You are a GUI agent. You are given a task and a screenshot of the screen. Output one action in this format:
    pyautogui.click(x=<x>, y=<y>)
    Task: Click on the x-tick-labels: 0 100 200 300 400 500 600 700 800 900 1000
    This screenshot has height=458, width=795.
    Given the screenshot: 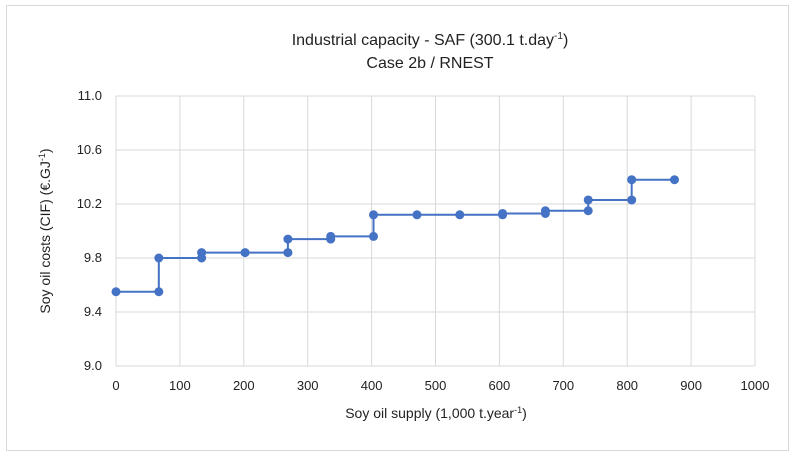 What is the action you would take?
    pyautogui.click(x=440, y=385)
    